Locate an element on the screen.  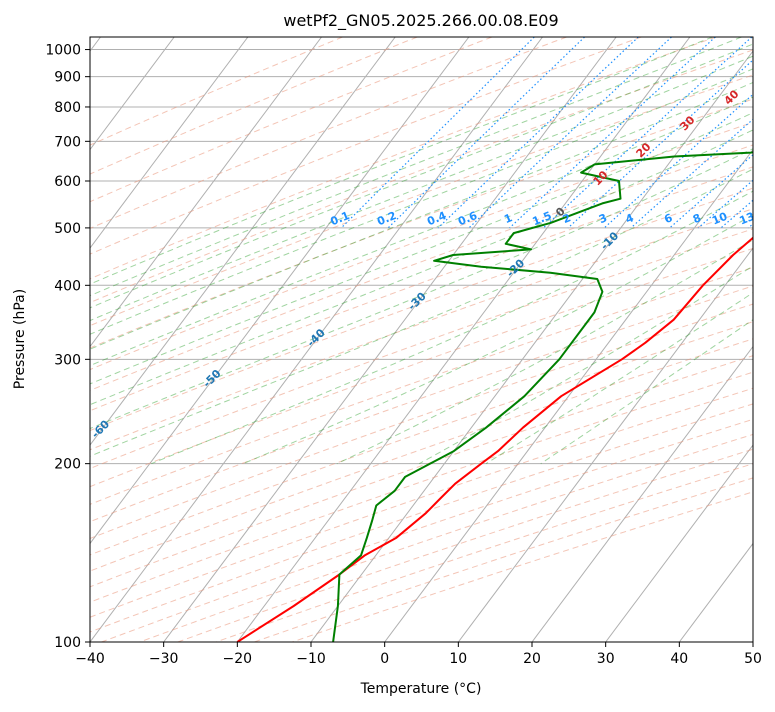
y-tick-label: 300 is located at coordinates (67, 360).